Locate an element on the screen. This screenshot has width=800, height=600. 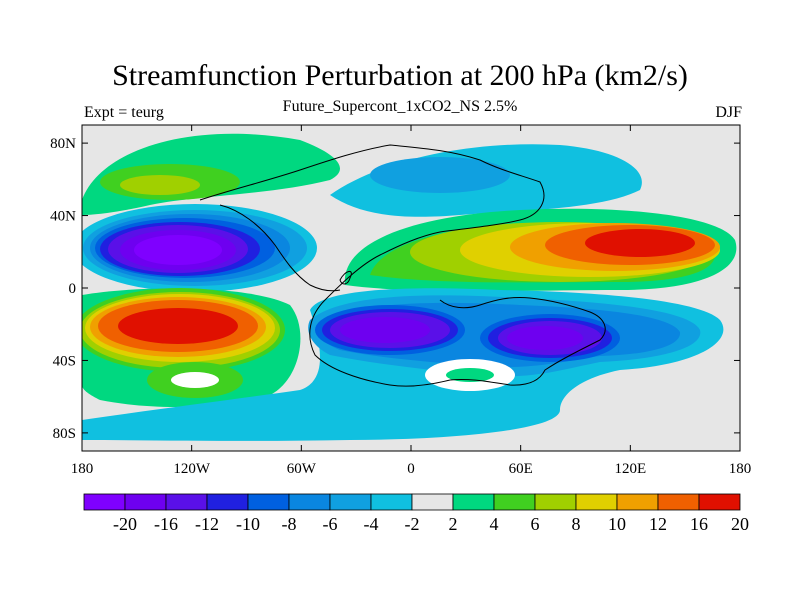
y-tick-label: 80S is located at coordinates (64, 434).